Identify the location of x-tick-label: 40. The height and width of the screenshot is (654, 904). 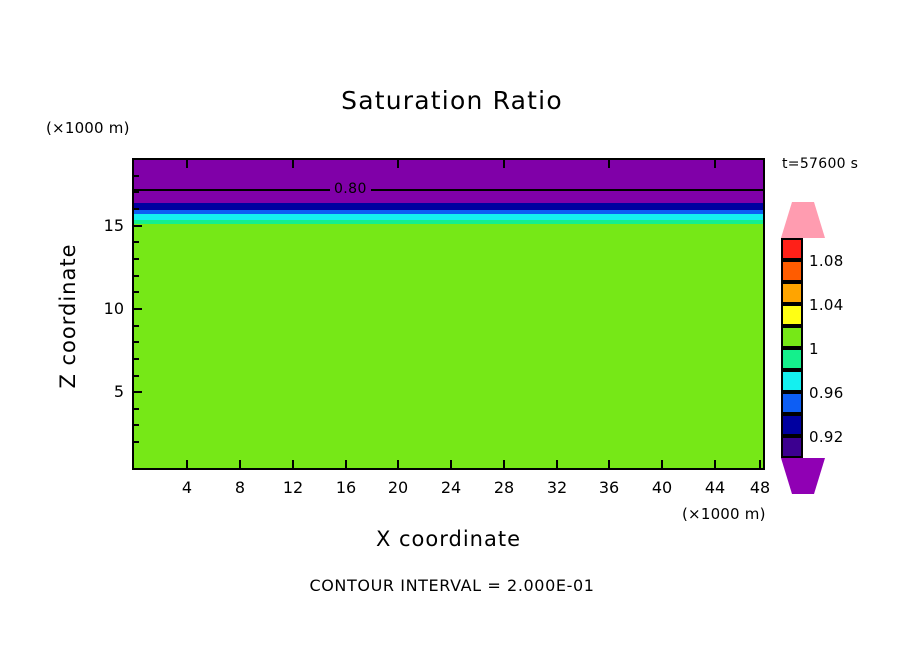
(662, 487).